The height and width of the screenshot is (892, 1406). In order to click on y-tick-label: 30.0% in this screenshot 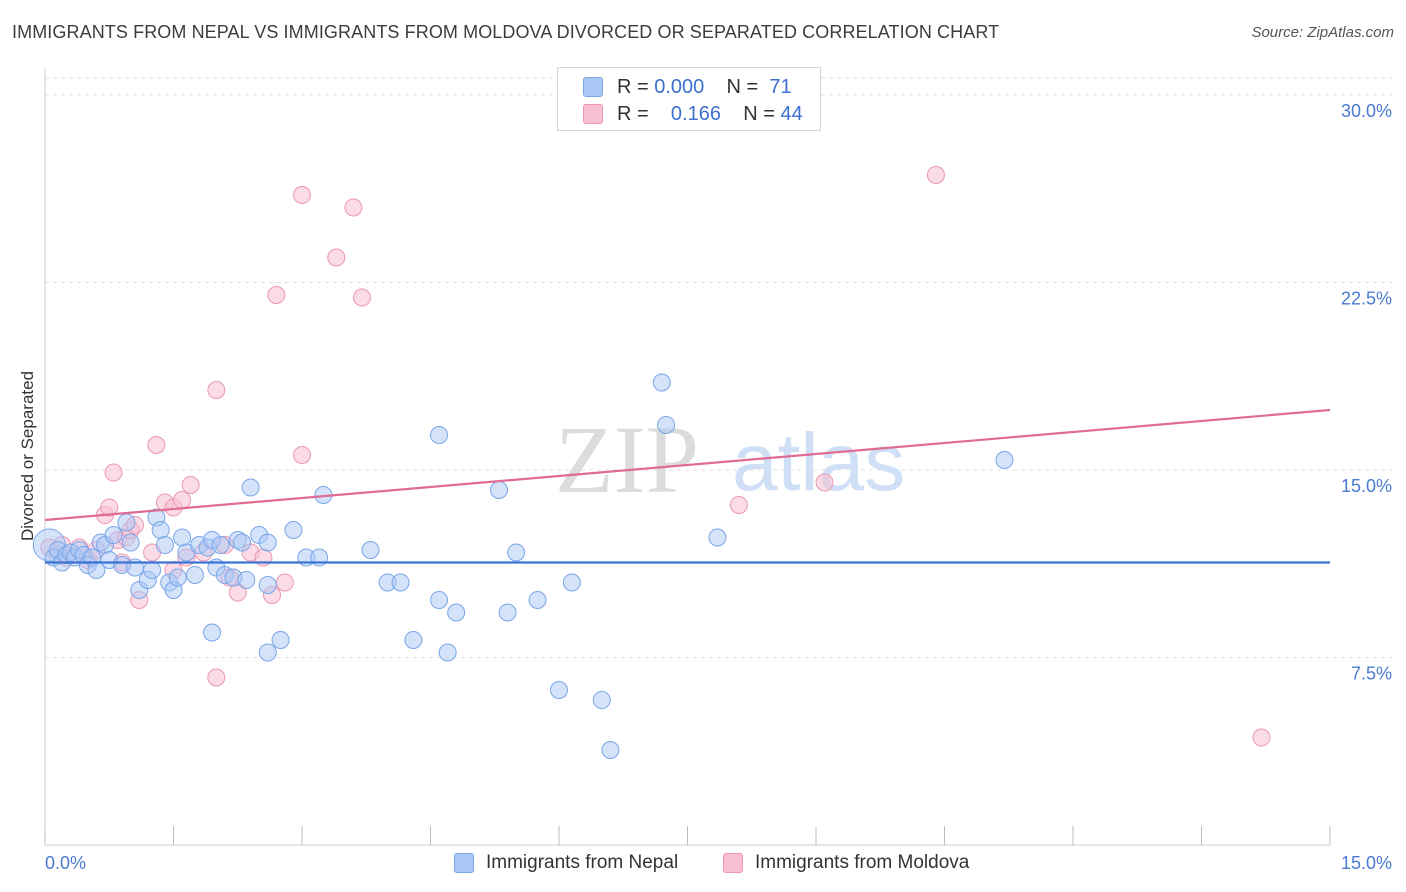, I will do `click(1366, 111)`.